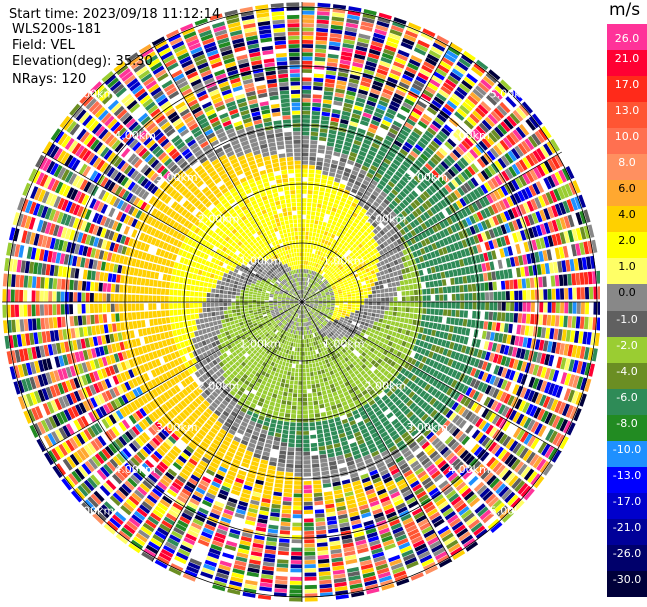 This screenshot has width=647, height=607. I want to click on elevation-label: Elevation(deg): 35.30, so click(82, 61).